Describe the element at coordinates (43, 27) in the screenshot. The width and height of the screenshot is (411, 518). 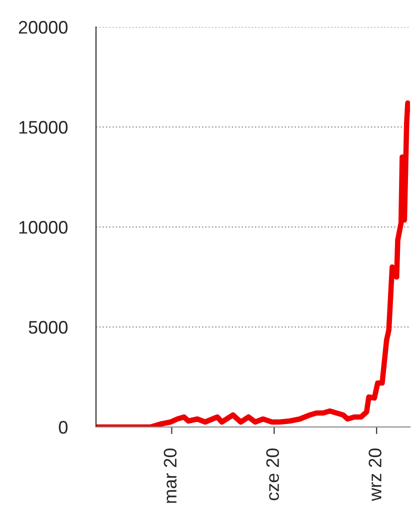
I see `y-tick-label: 20000` at that location.